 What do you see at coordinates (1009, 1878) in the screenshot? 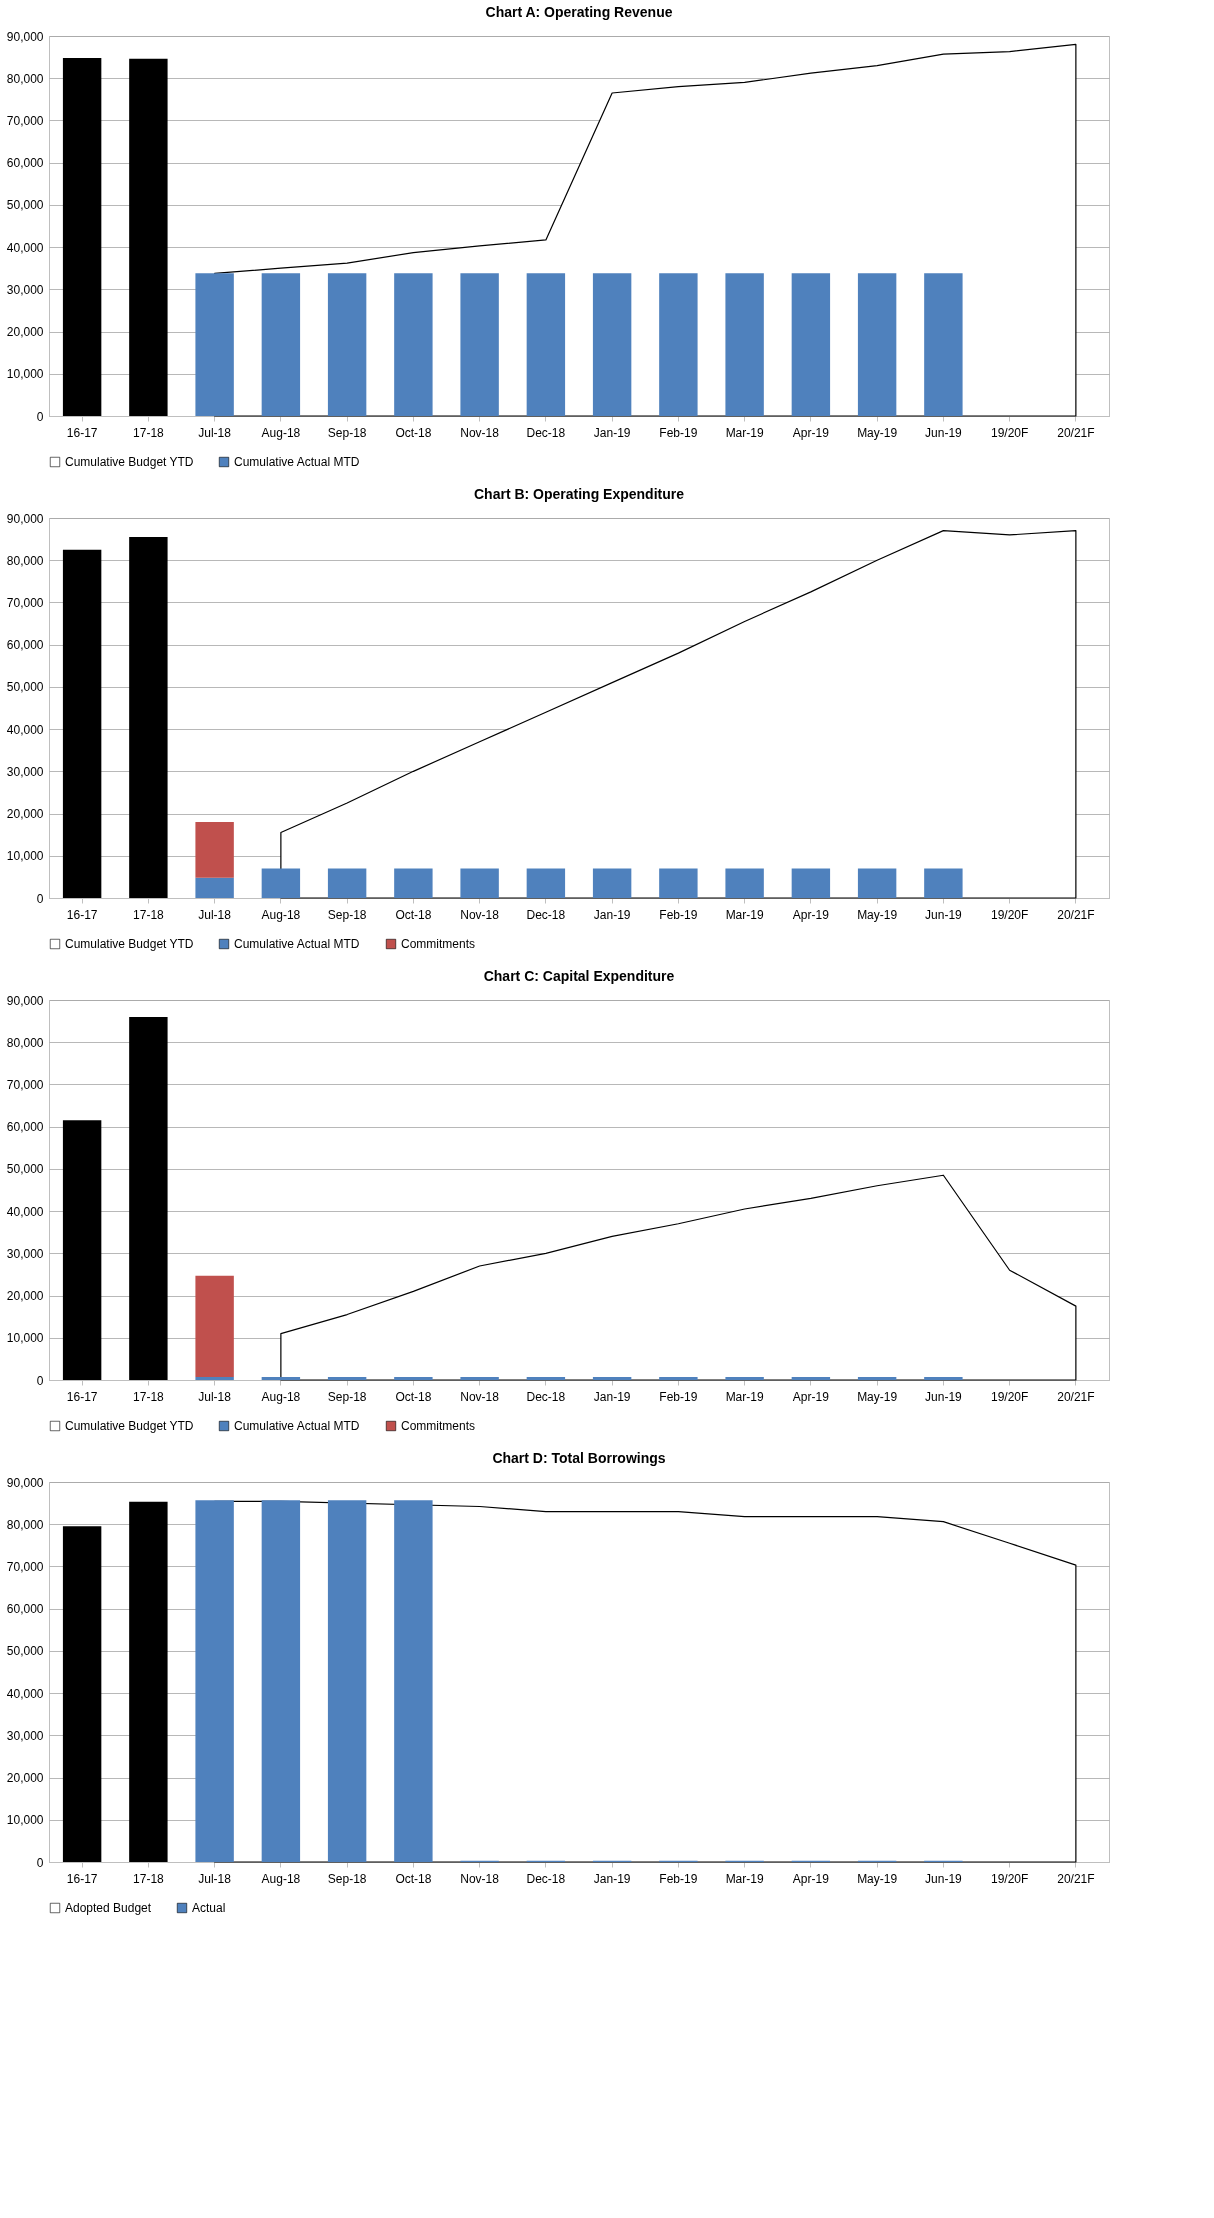
I see `x-tick-label: 19/20F` at bounding box center [1009, 1878].